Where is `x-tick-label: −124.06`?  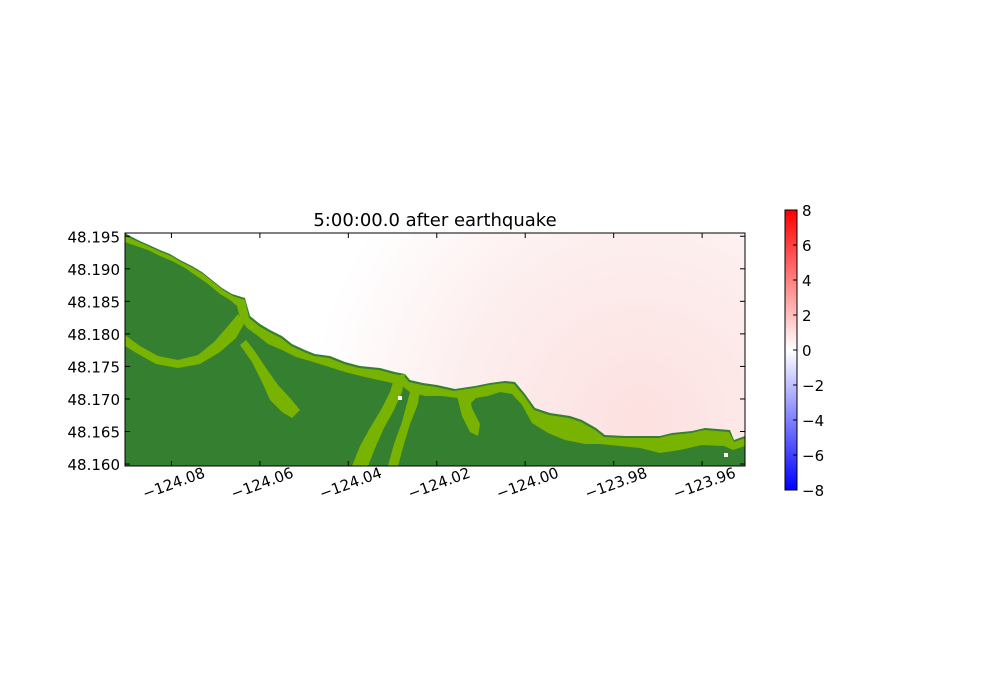
x-tick-label: −124.06 is located at coordinates (262, 483).